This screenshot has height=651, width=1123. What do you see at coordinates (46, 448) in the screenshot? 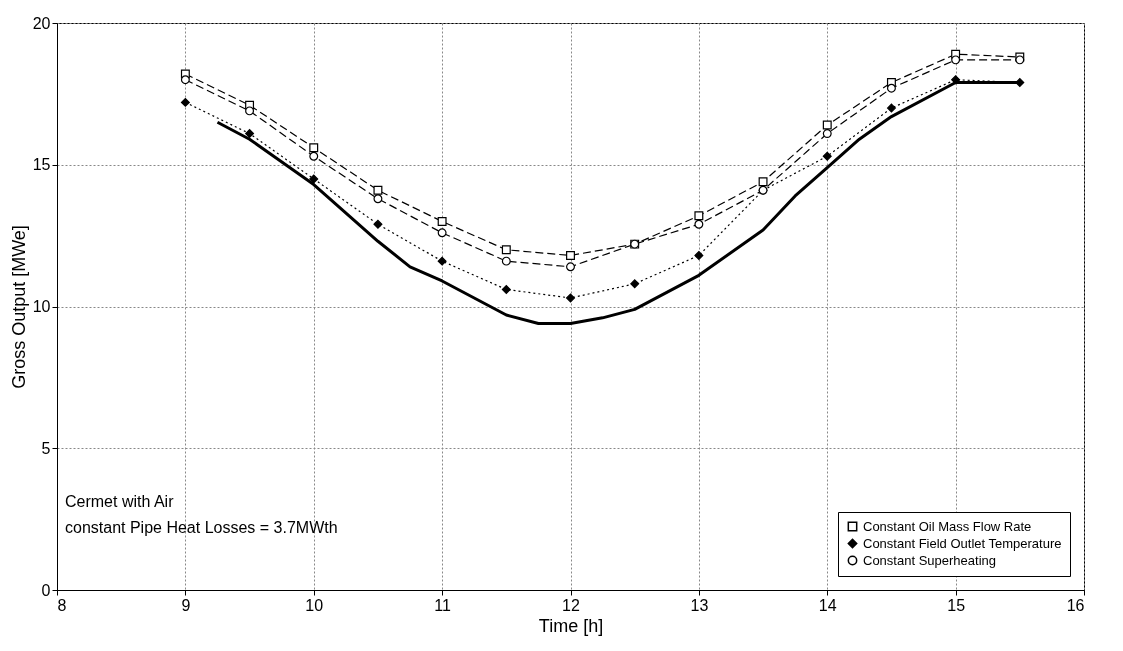
I see `y-tick-label: 5` at bounding box center [46, 448].